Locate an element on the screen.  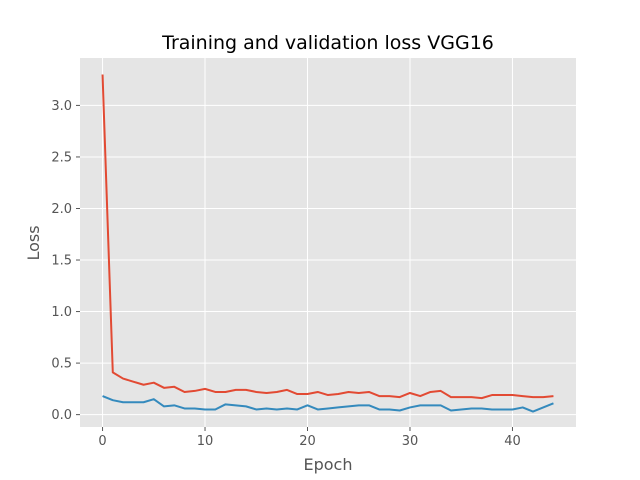
series-line-blue is located at coordinates (328, 404).